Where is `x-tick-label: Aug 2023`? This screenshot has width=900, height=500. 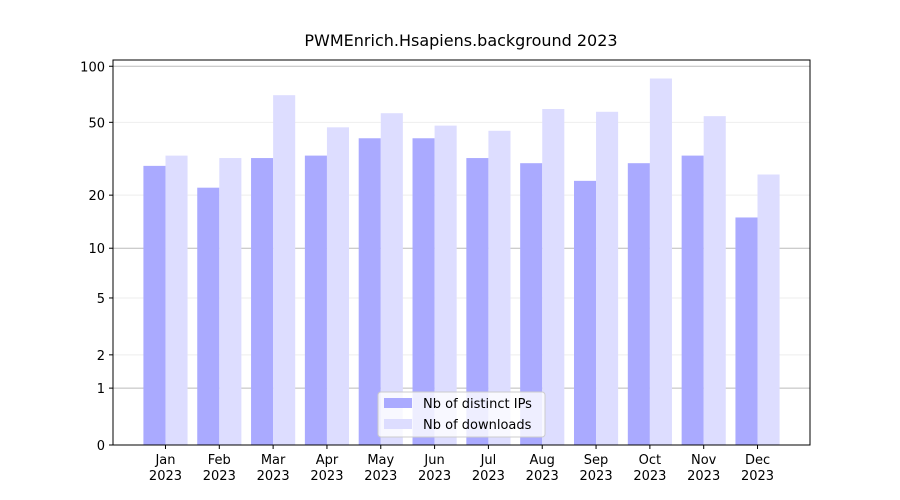
x-tick-label: Aug 2023 is located at coordinates (542, 468).